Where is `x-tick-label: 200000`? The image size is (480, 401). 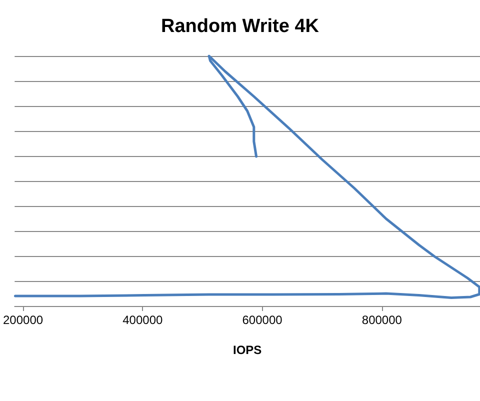
x-tick-label: 200000 is located at coordinates (23, 320).